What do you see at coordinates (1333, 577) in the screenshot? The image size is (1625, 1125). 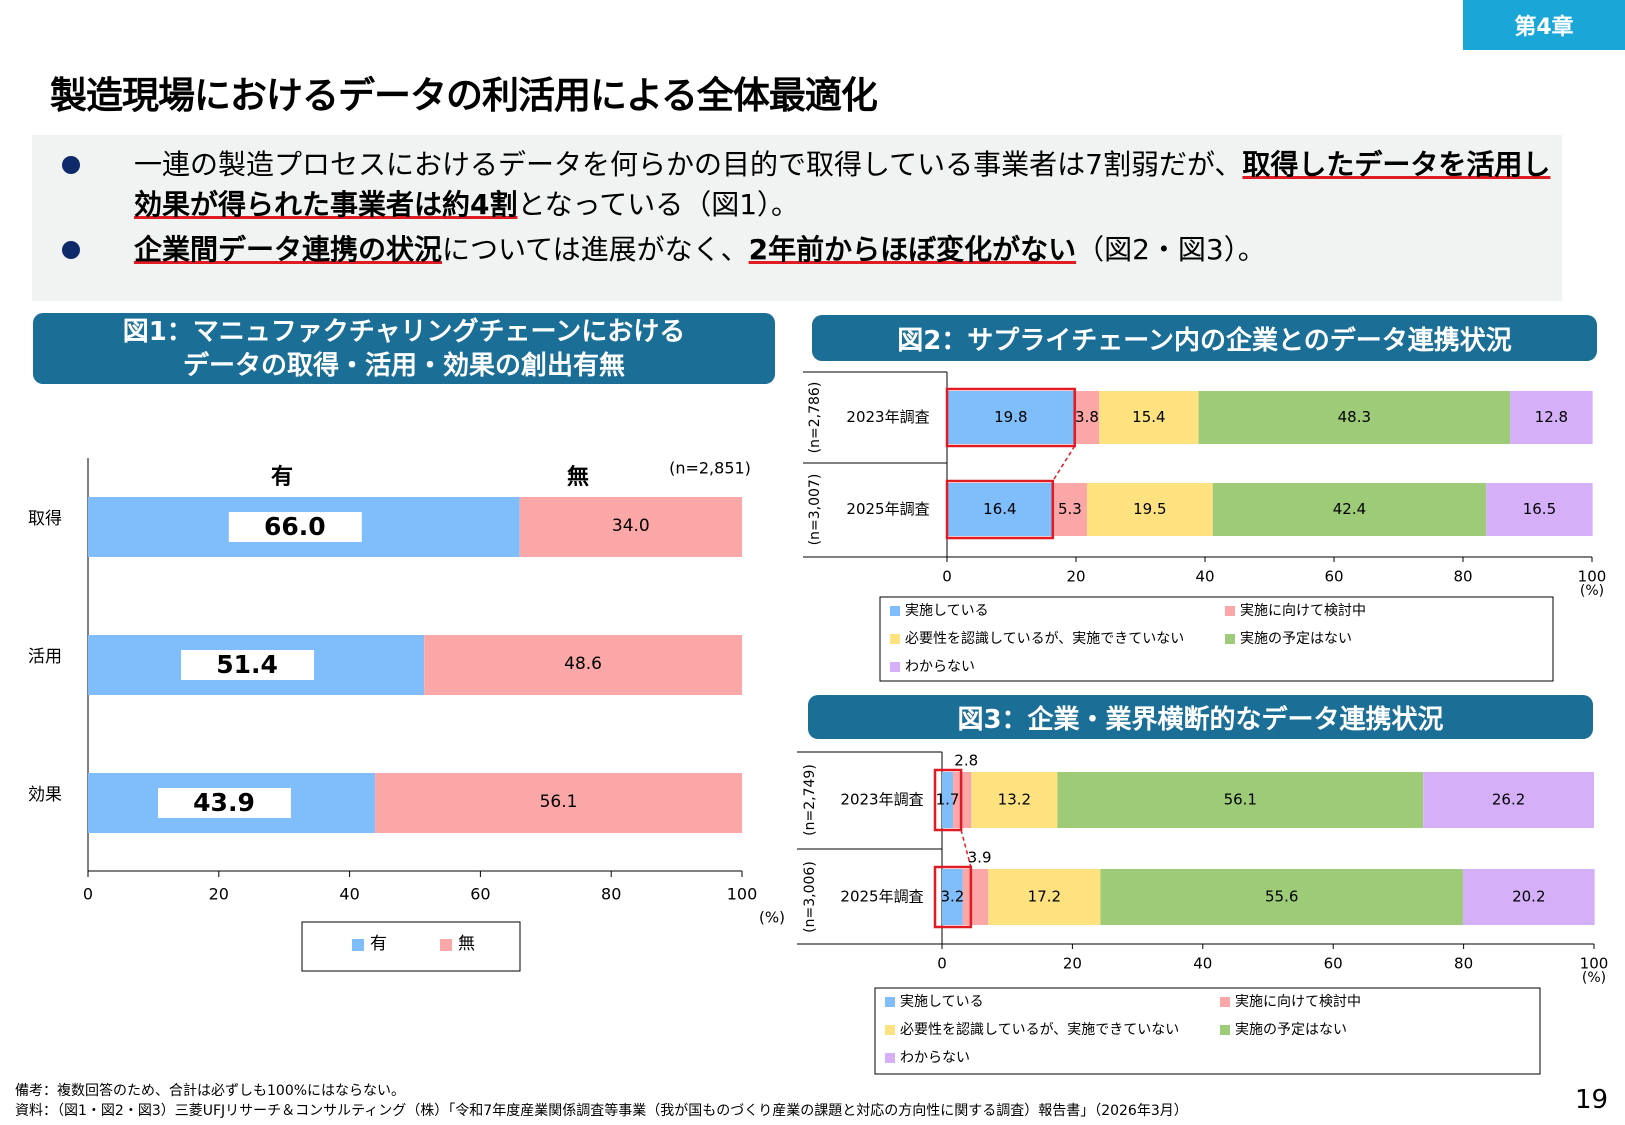 I see `fig2-x-tick-label: 60` at bounding box center [1333, 577].